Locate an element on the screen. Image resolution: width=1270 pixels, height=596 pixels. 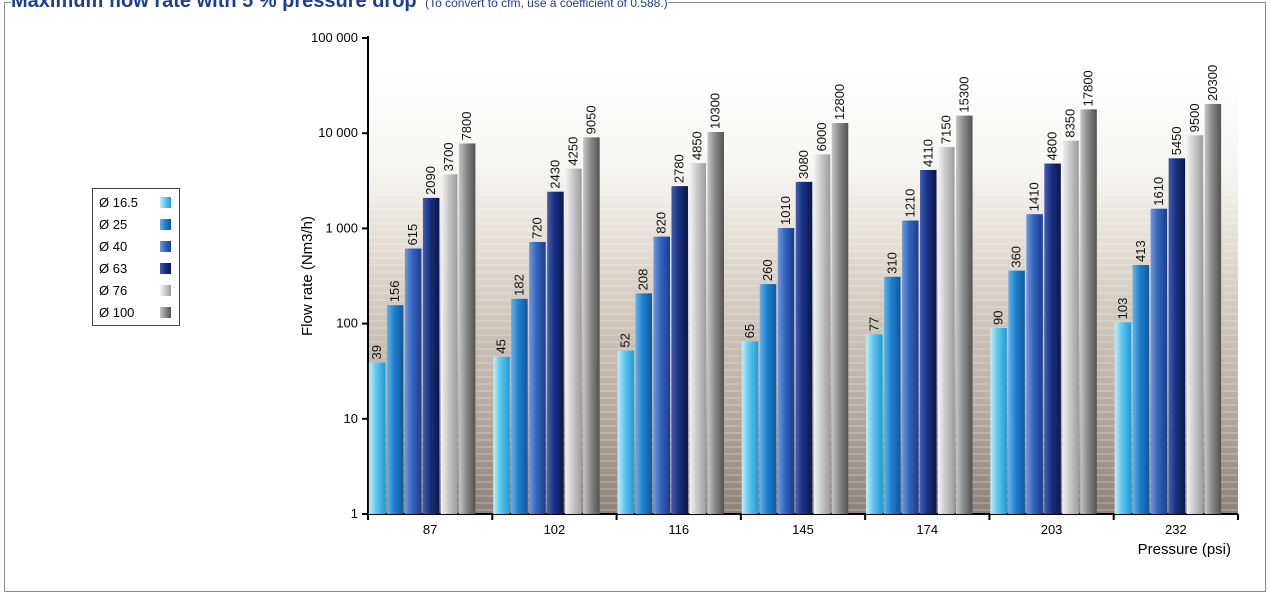
data-label: 4850 is located at coordinates (697, 145).